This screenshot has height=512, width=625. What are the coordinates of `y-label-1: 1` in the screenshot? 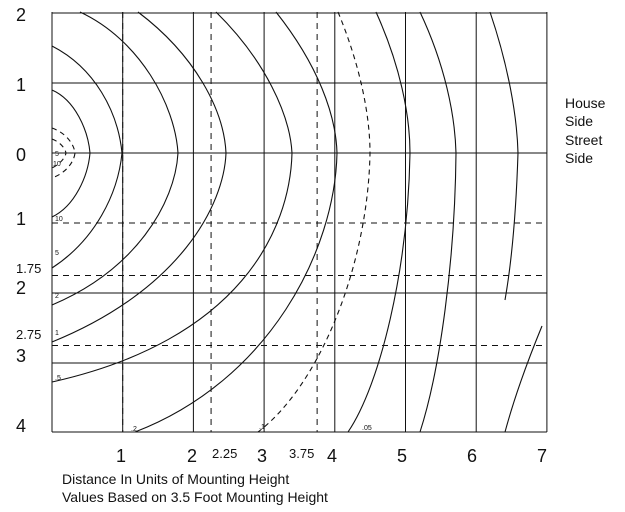 It's located at (21, 219).